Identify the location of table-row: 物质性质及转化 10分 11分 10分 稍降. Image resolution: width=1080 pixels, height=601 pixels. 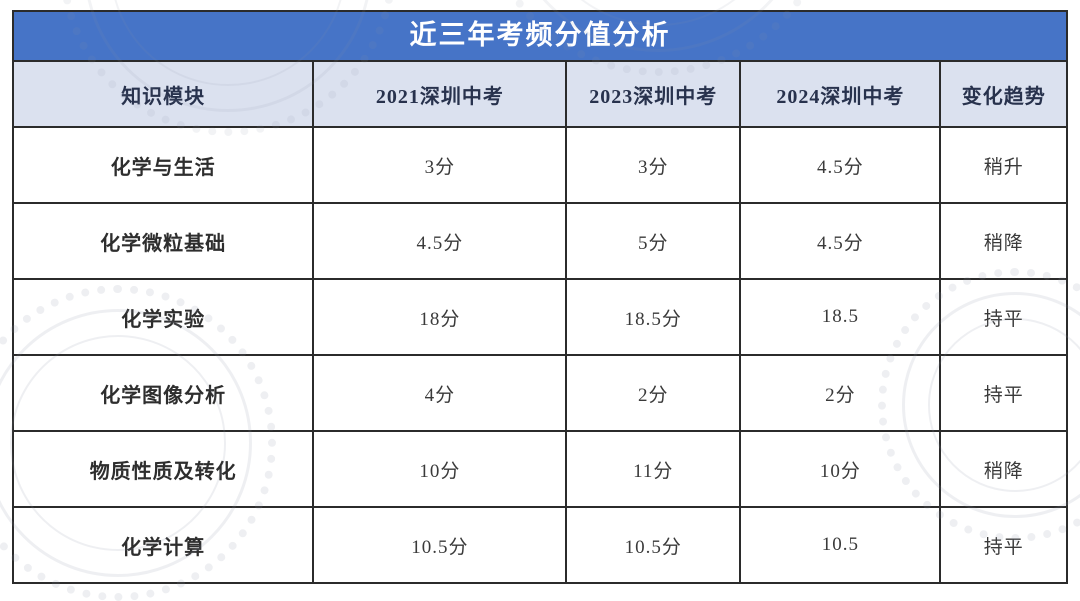
(539, 469).